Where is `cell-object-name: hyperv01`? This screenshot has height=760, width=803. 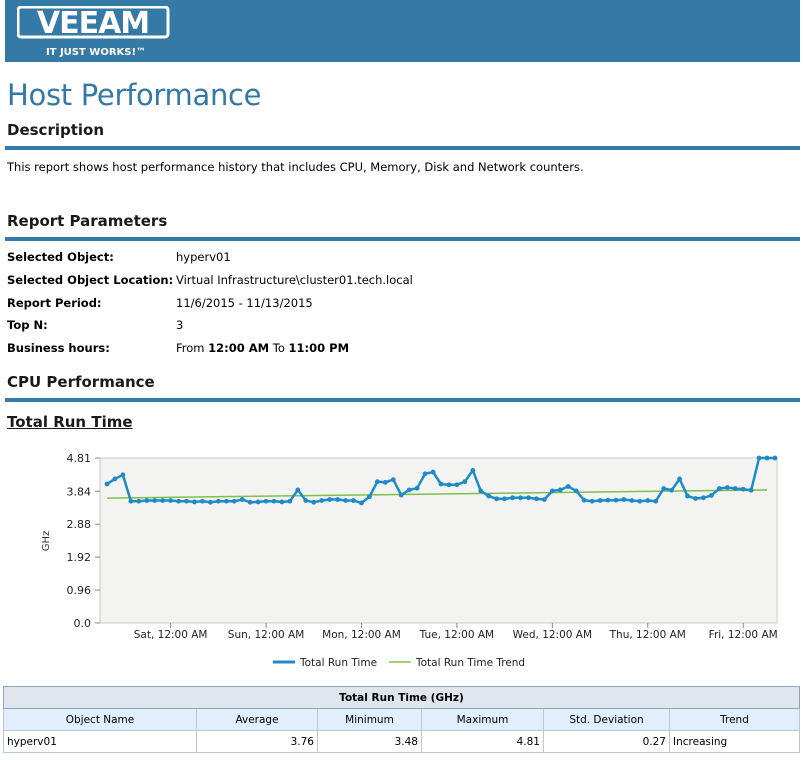
cell-object-name: hyperv01 is located at coordinates (100, 741).